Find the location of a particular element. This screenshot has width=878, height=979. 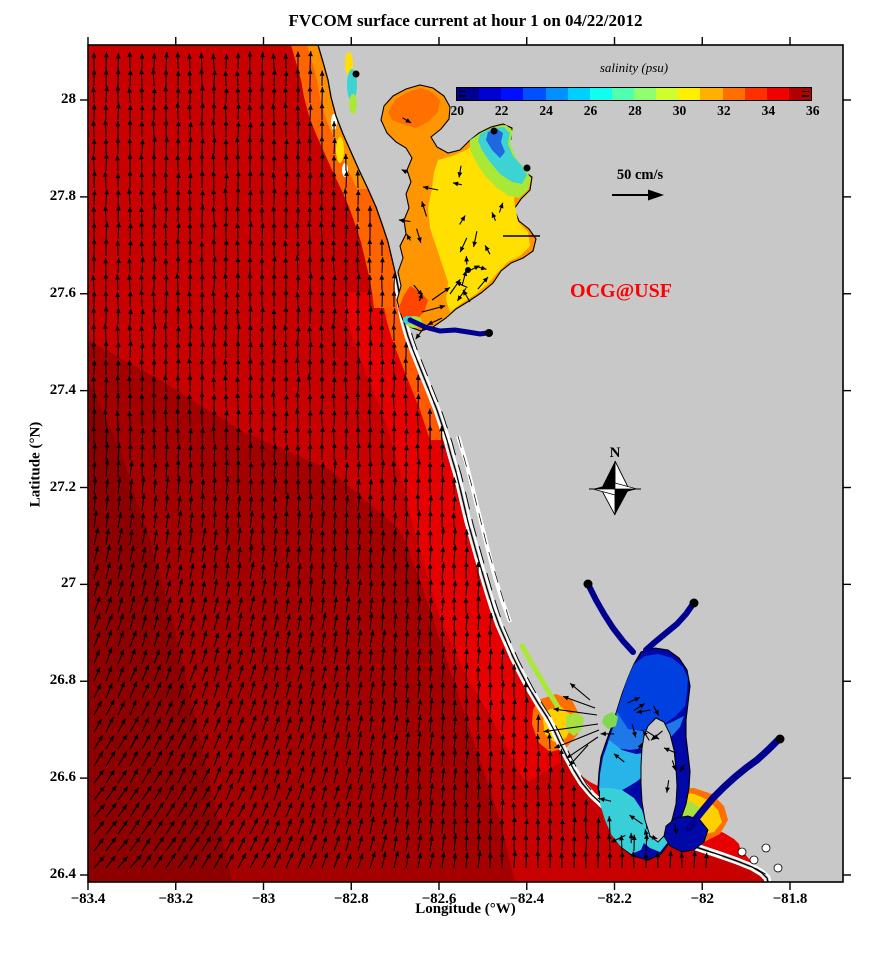

colorbar-tick-label: 26 is located at coordinates (590, 110).